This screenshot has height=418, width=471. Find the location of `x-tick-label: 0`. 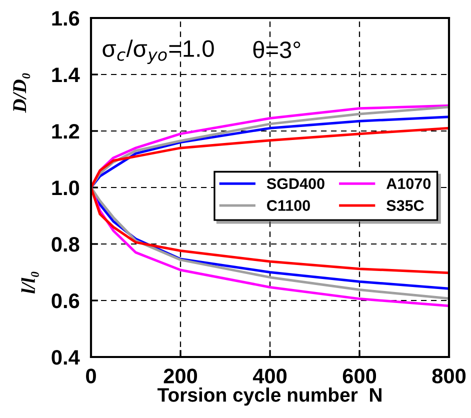

x-tick-label: 0 is located at coordinates (91, 376).